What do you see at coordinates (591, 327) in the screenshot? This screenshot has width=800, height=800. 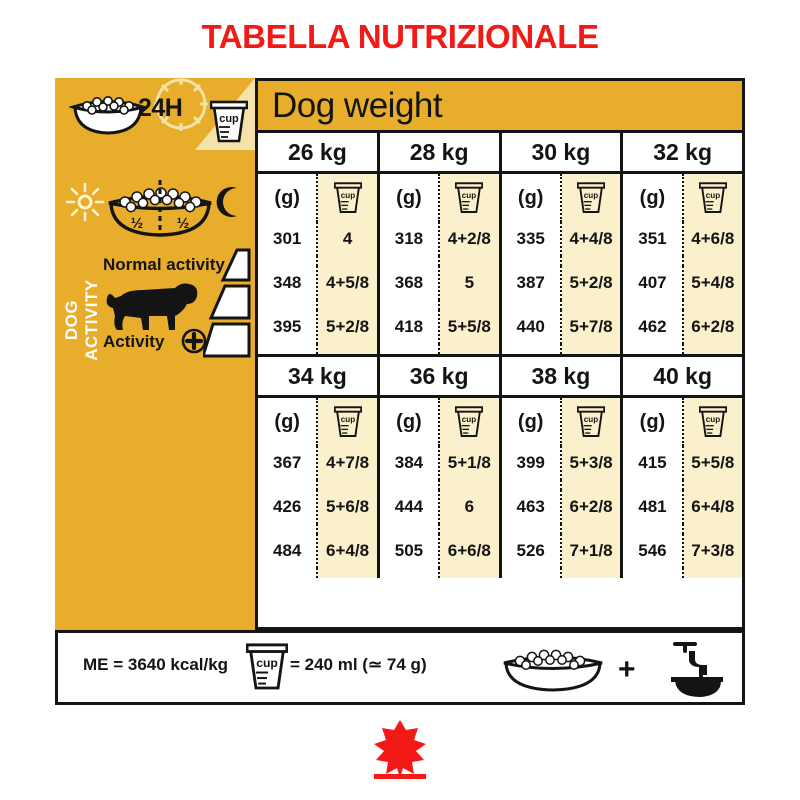 I see `cup-value: 5+7/8` at bounding box center [591, 327].